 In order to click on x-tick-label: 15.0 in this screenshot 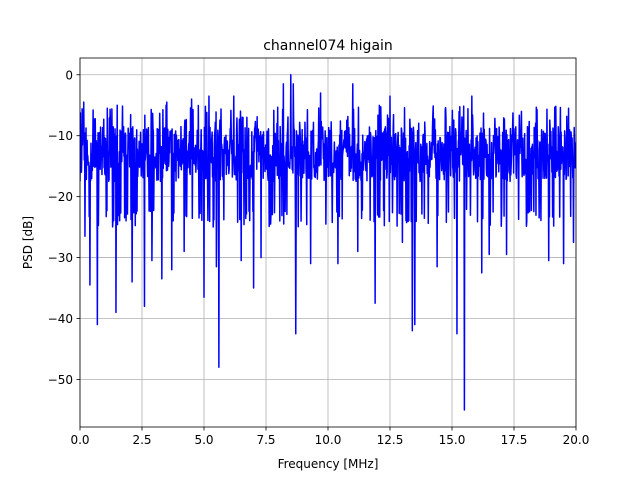, I will do `click(452, 440)`.